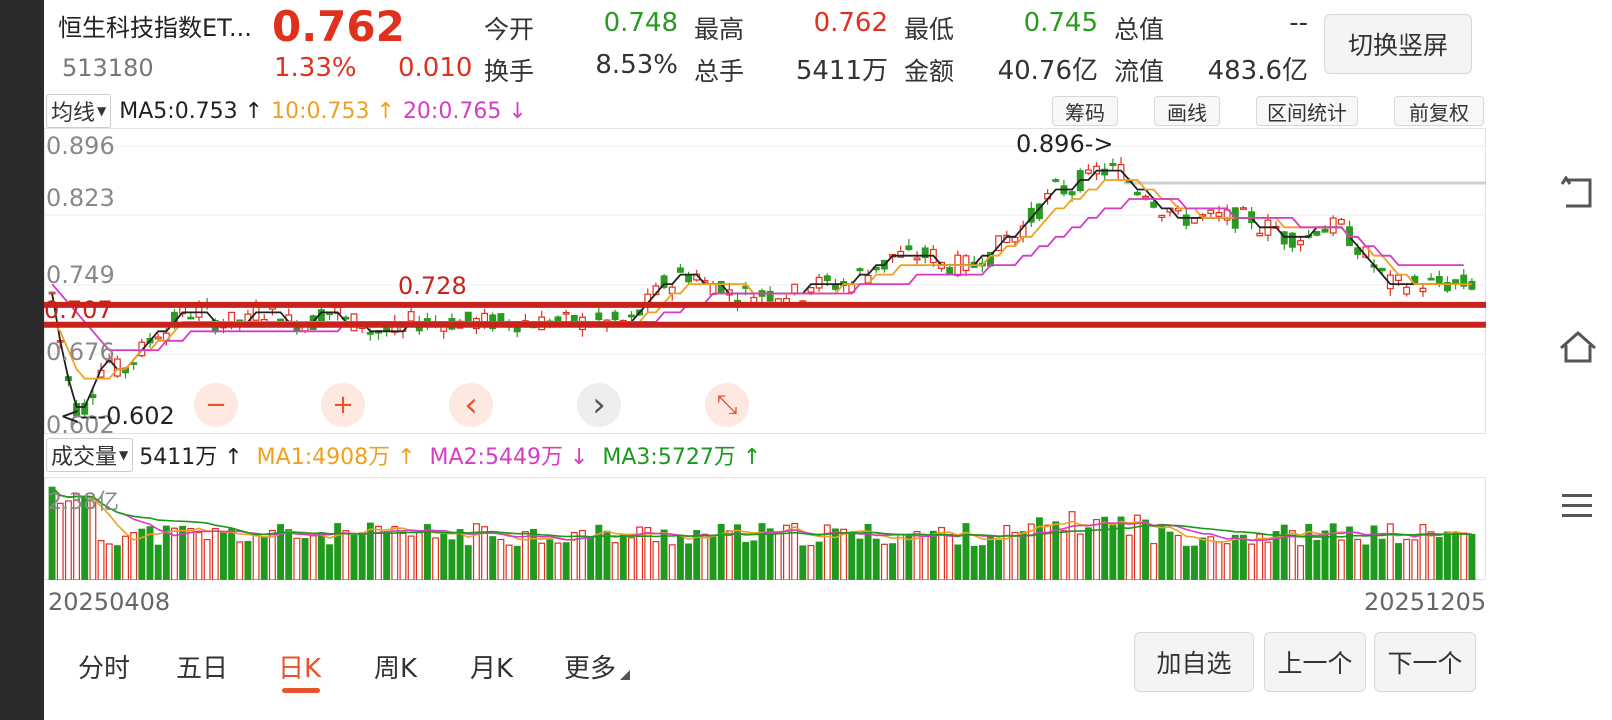 This screenshot has height=720, width=1612. What do you see at coordinates (1060, 23) in the screenshot?
I see `low-value: 0.745` at bounding box center [1060, 23].